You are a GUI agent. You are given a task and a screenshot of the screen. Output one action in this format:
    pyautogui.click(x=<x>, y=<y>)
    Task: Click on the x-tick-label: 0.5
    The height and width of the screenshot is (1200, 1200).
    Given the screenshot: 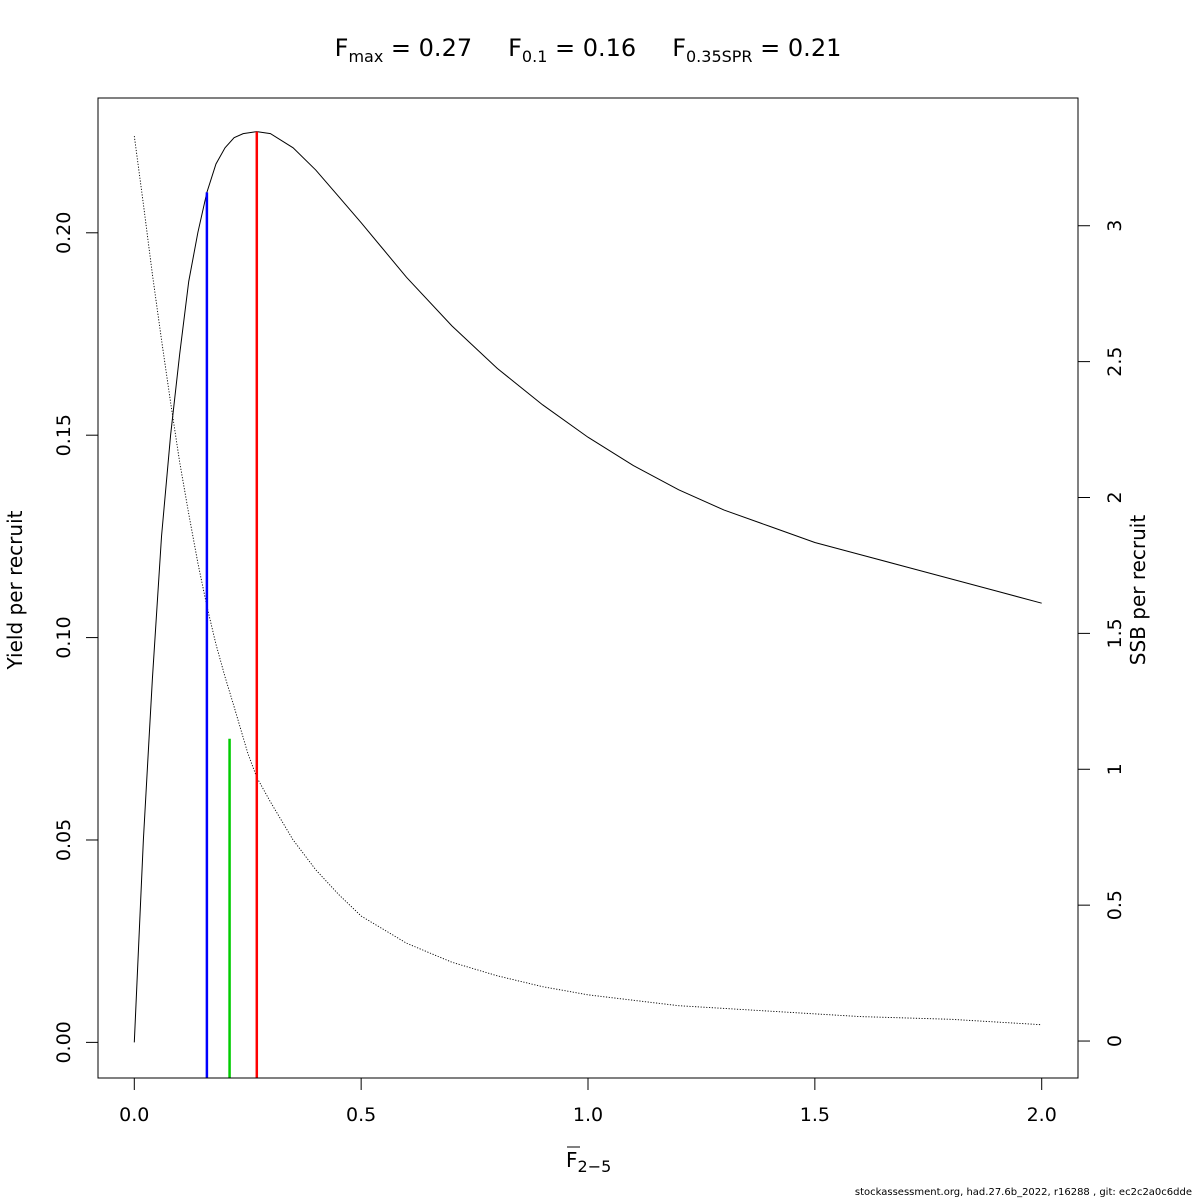 What is the action you would take?
    pyautogui.click(x=361, y=1115)
    